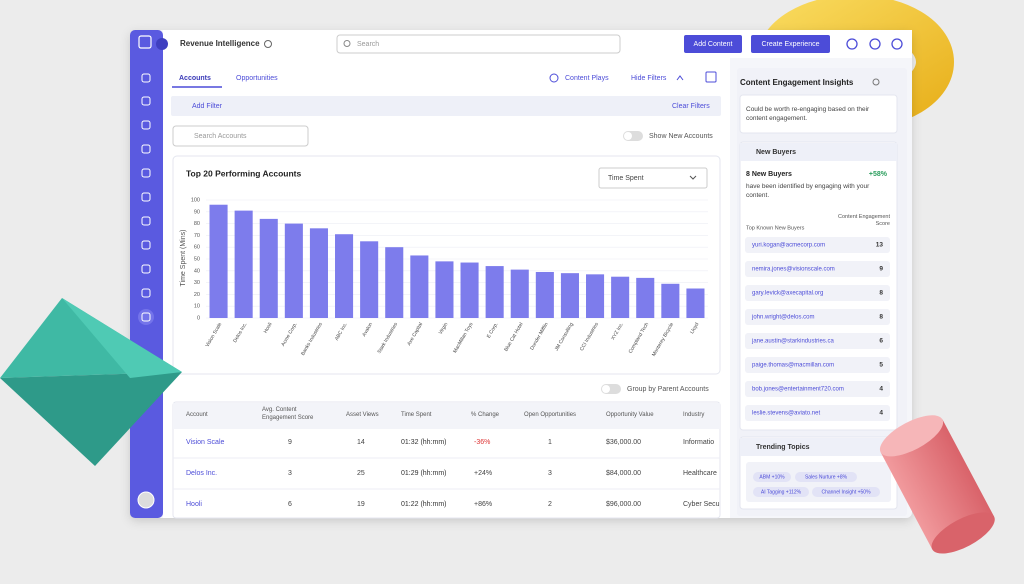 The height and width of the screenshot is (584, 1024). Describe the element at coordinates (424, 473) in the screenshot. I see `table-cell: 01:29 (hh:mm)` at that location.